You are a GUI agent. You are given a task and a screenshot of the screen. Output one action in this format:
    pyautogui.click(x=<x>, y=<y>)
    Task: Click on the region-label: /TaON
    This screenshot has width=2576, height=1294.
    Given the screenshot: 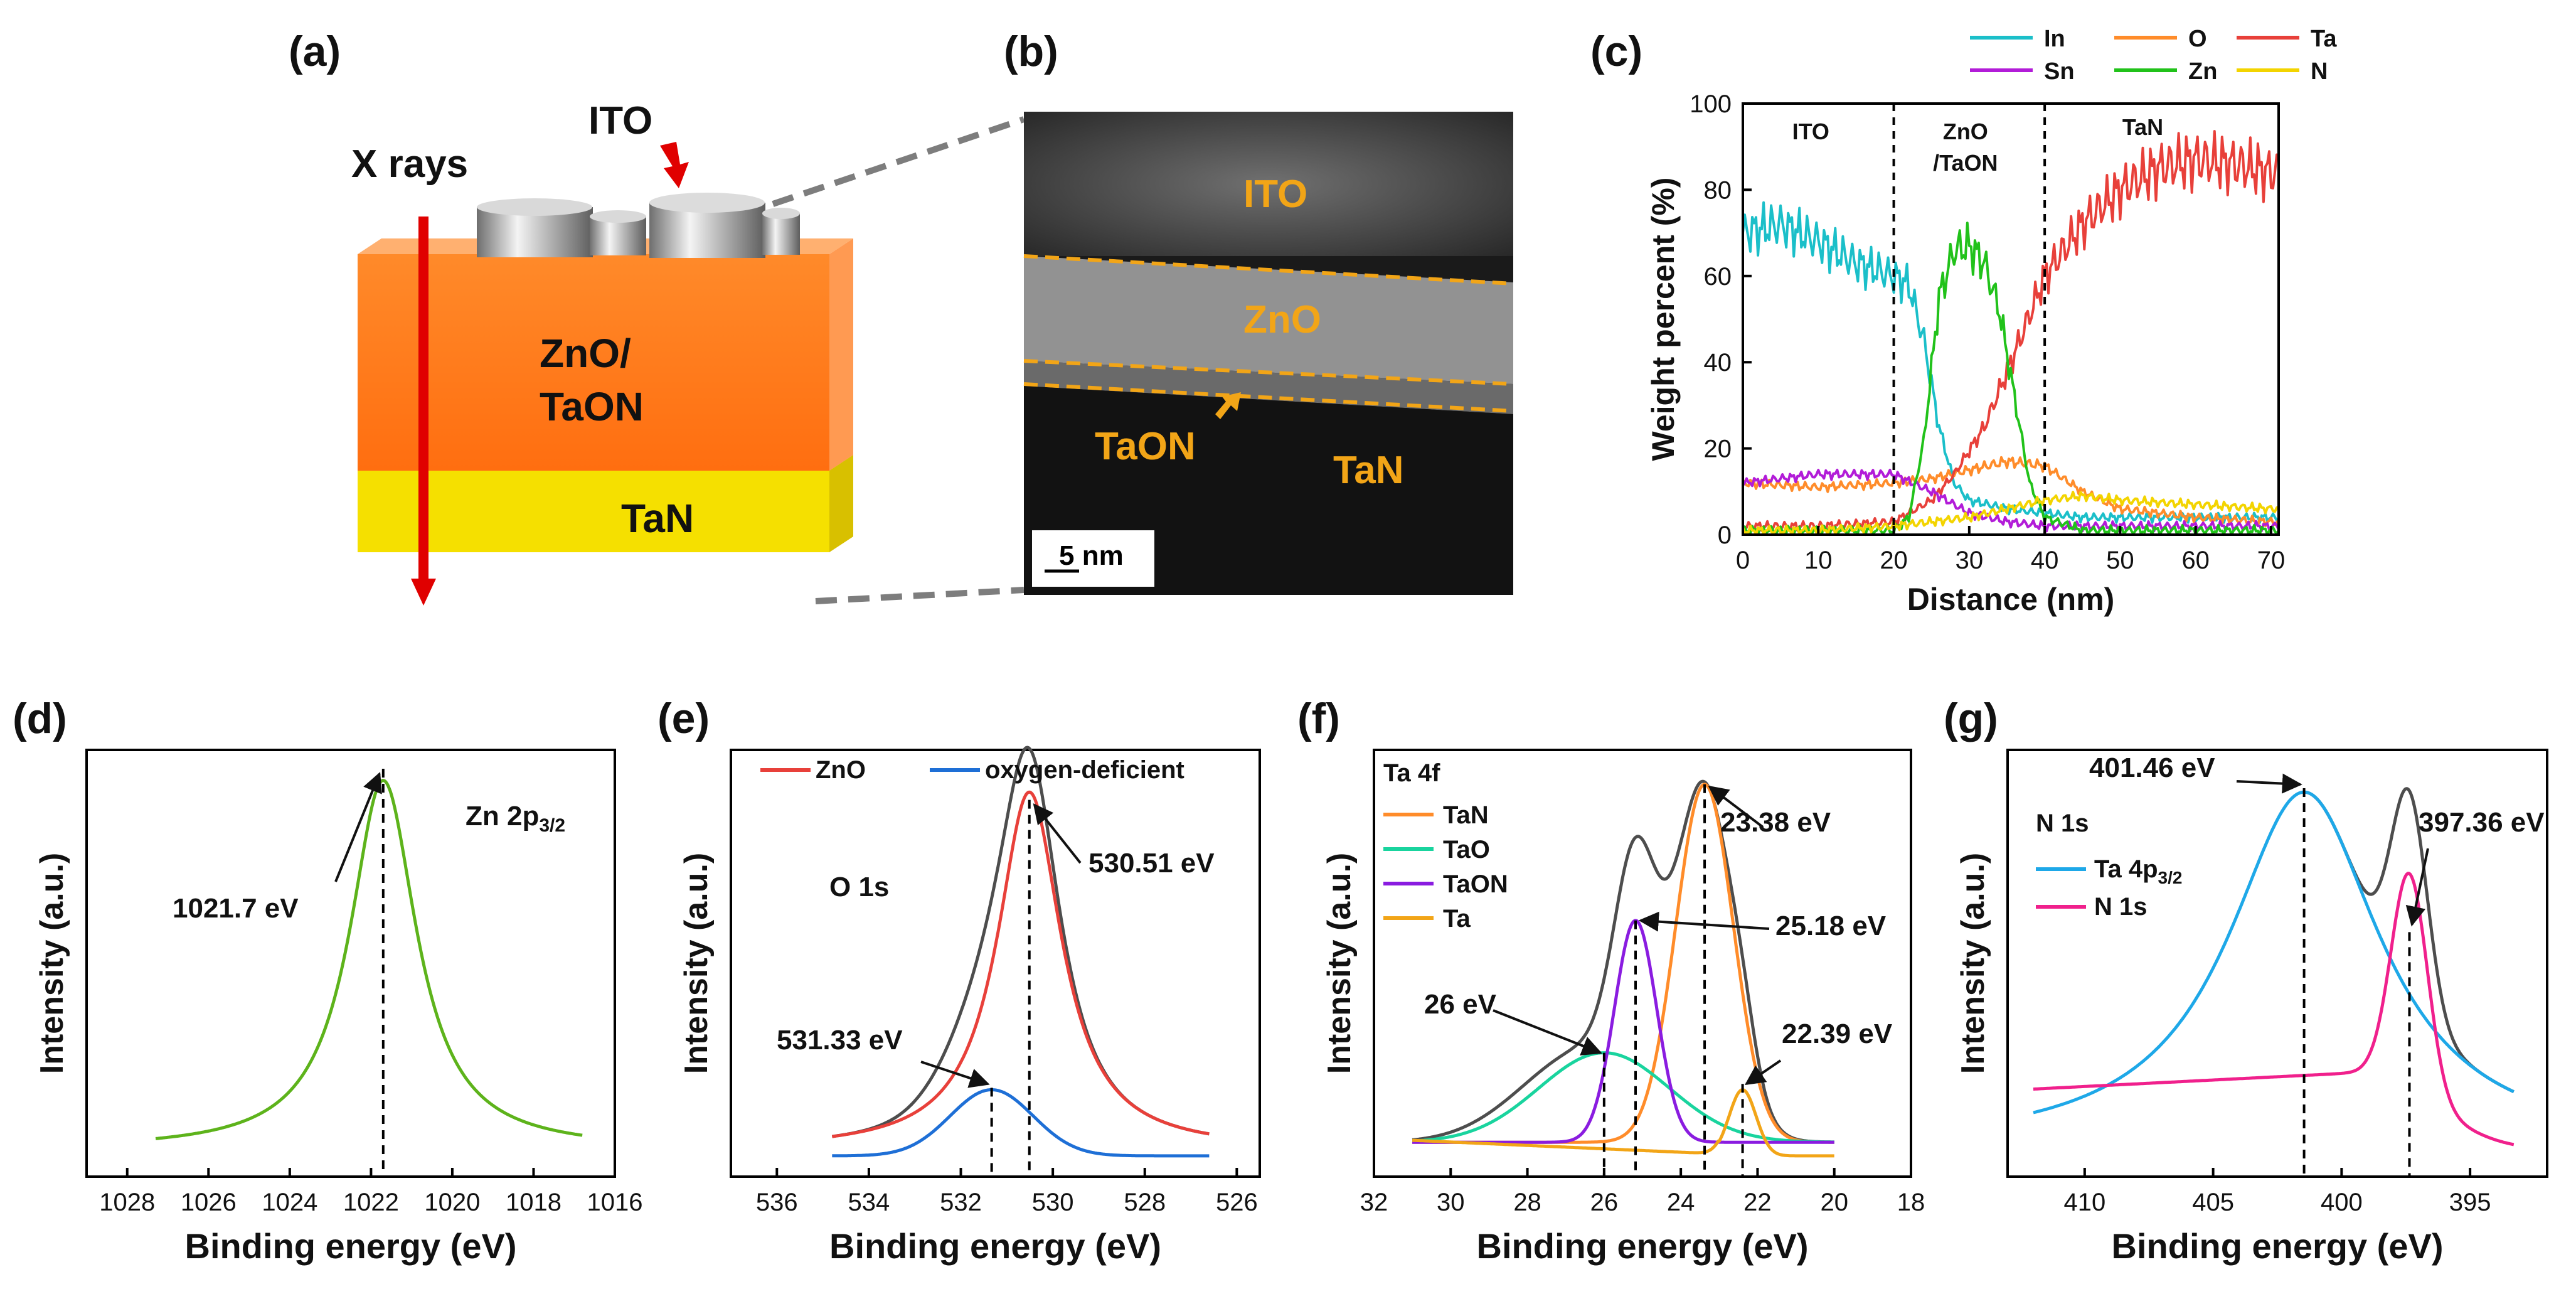 What is the action you would take?
    pyautogui.click(x=1966, y=163)
    